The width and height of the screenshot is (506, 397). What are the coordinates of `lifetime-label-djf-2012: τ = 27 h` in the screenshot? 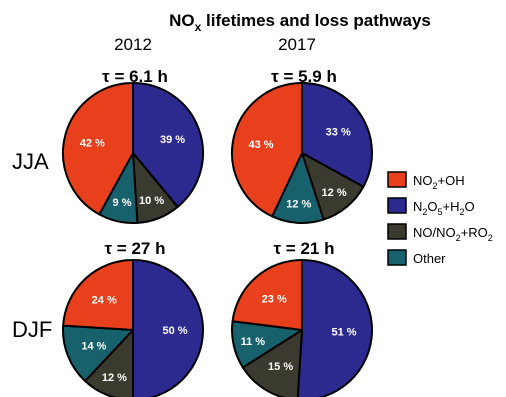 It's located at (135, 248).